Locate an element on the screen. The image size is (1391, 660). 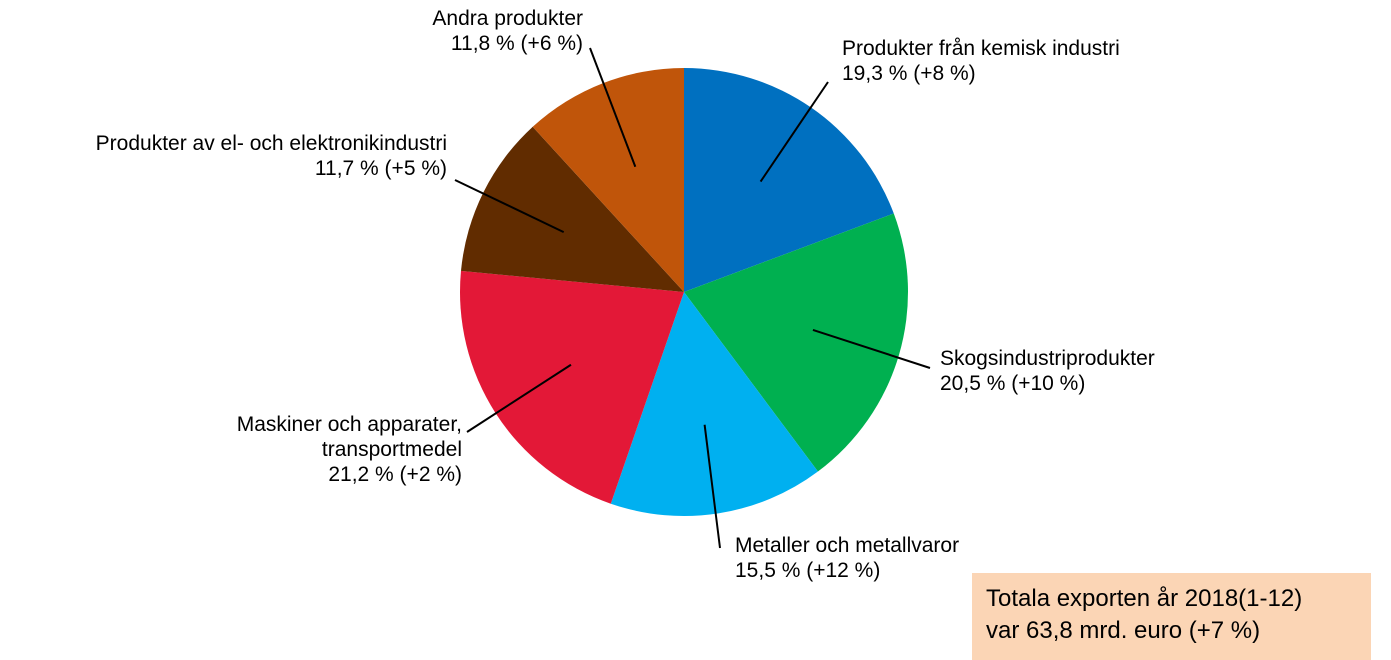
value-label: 11,7 % (+5 %) is located at coordinates (380, 168).